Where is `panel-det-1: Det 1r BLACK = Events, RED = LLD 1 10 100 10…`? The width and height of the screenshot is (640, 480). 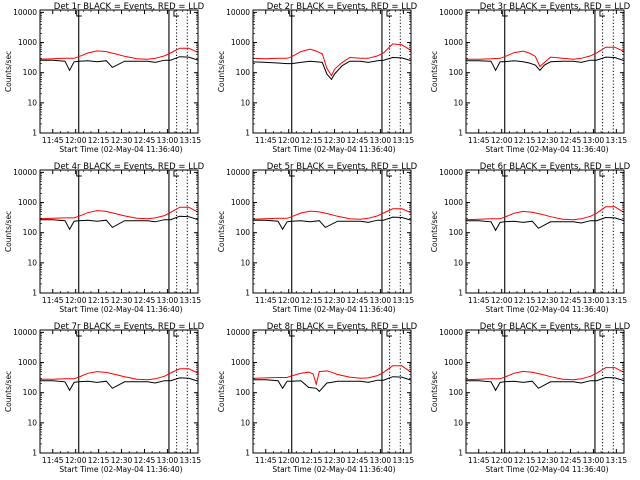
panel-det-1: Det 1r BLACK = Events, RED = LLD 1 10 100 10… is located at coordinates (104, 78).